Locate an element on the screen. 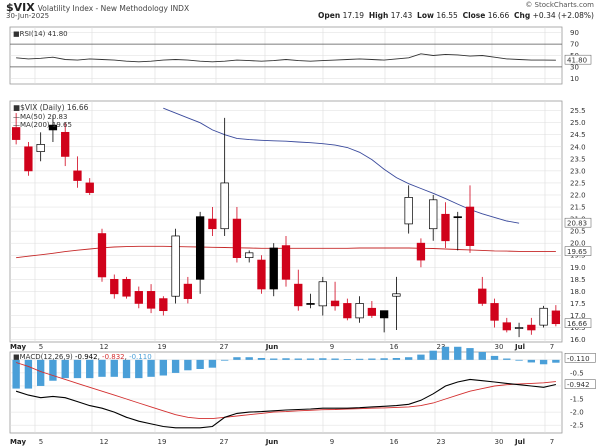  x-axis-label: 19 is located at coordinates (162, 347).